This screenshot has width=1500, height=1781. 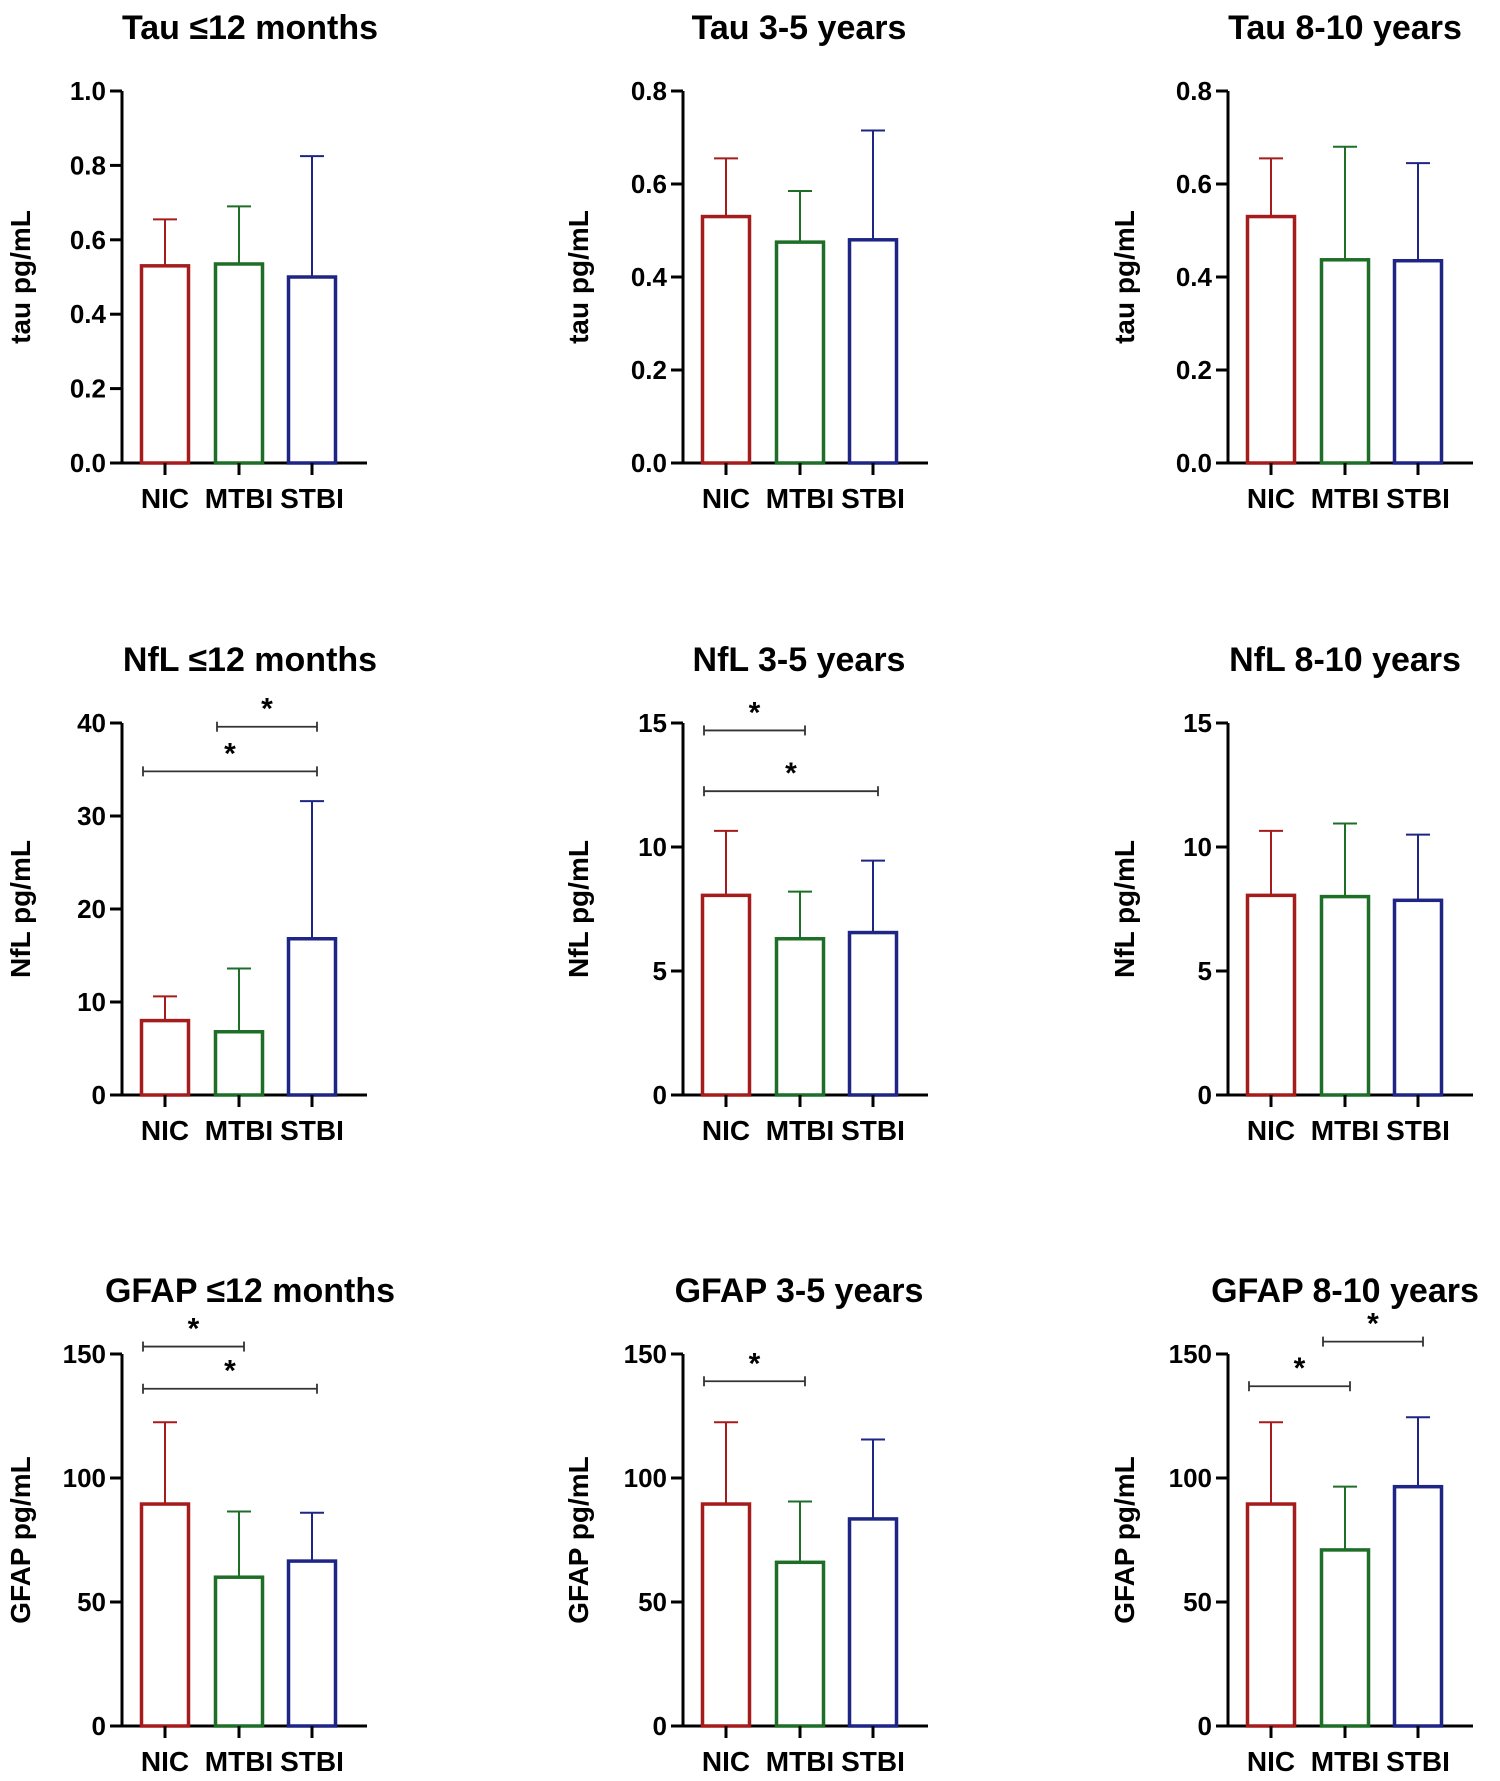 I want to click on y-tick-label: 20, so click(x=91, y=909).